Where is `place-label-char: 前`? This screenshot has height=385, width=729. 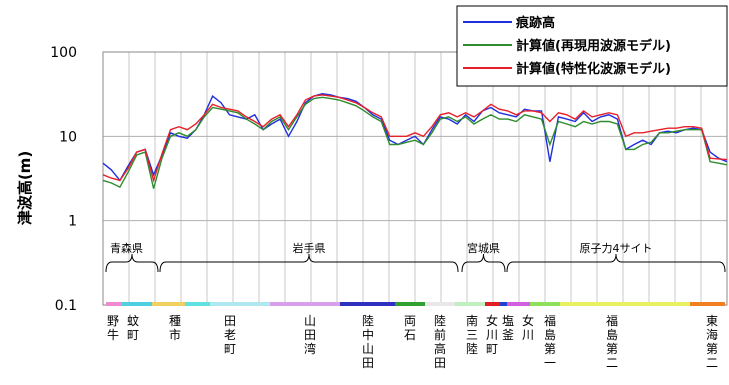
place-label-char: 前 is located at coordinates (440, 334).